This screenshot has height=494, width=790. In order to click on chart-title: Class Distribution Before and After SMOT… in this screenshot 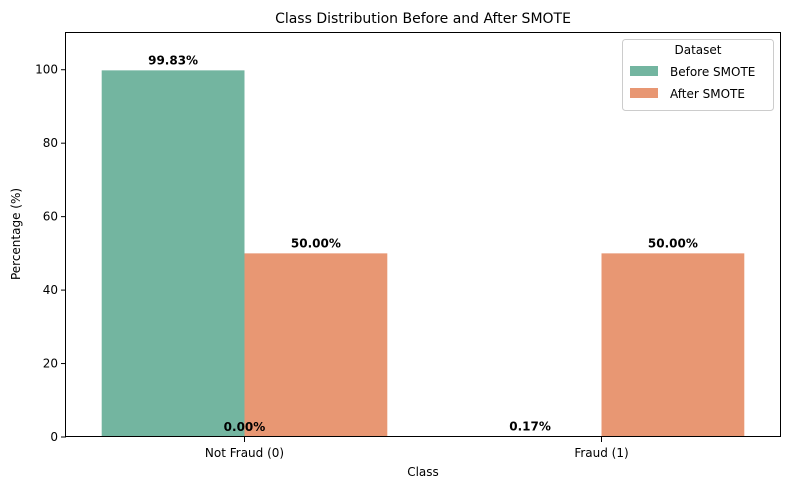, I will do `click(423, 19)`.